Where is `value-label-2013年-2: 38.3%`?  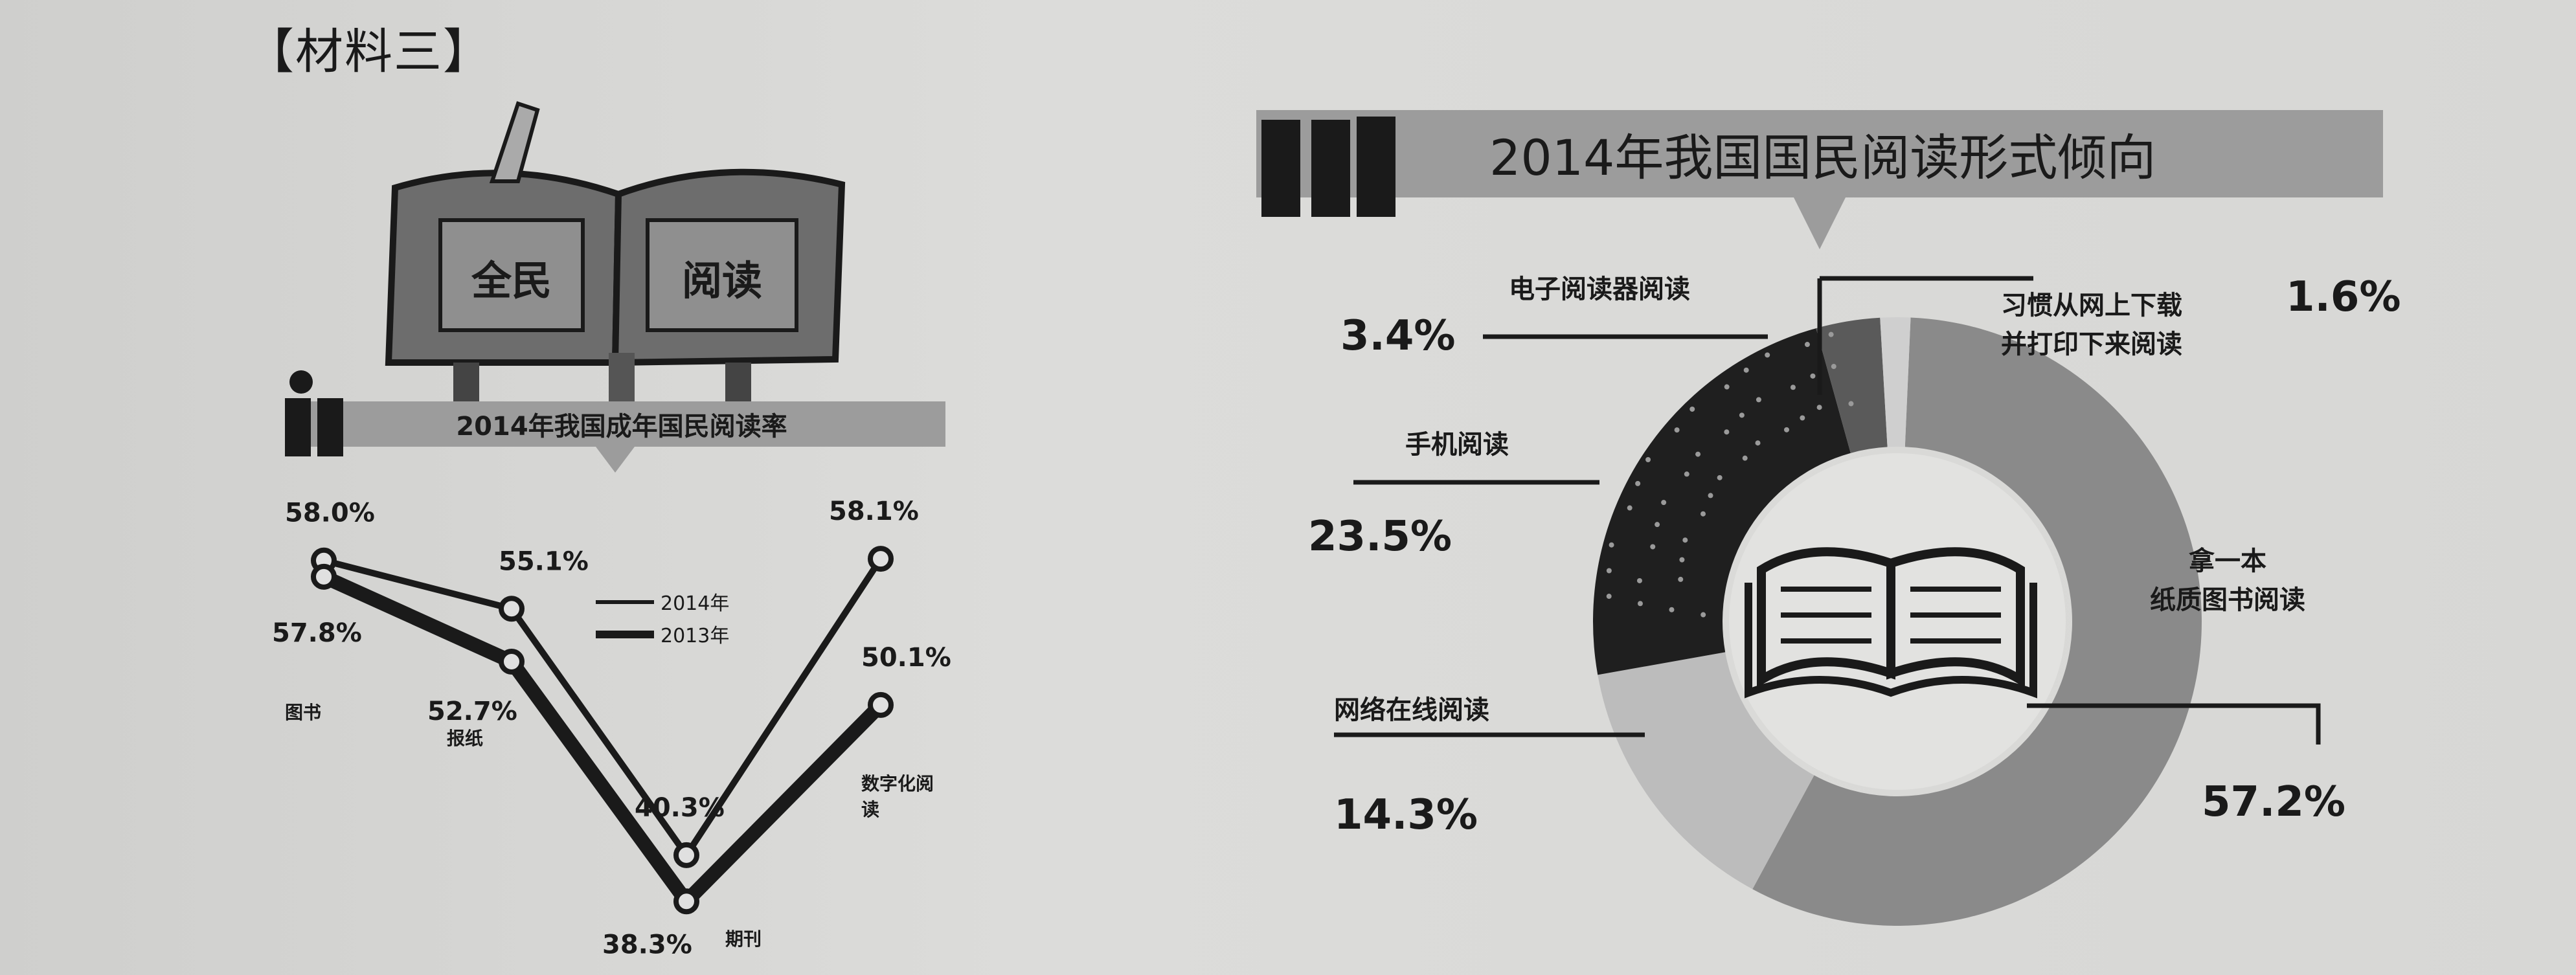 value-label-2013年-2: 38.3% is located at coordinates (647, 944).